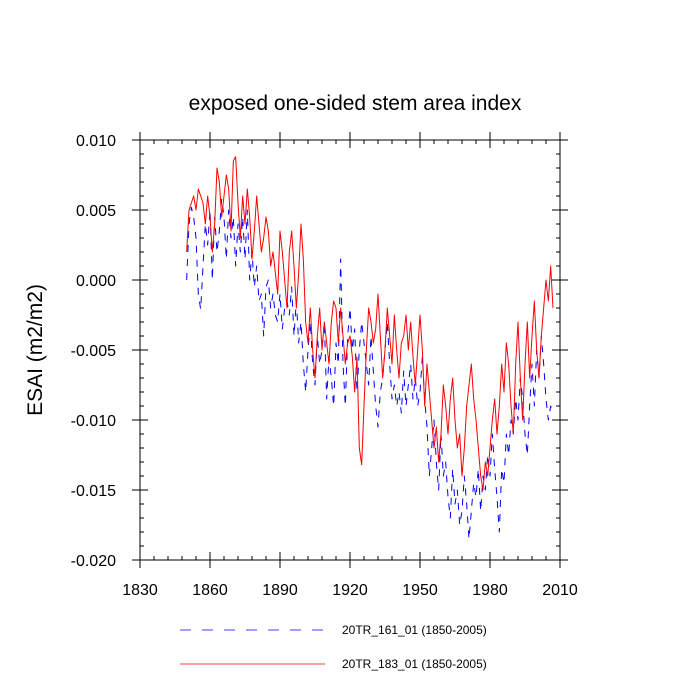  What do you see at coordinates (560, 590) in the screenshot?
I see `x-tick-label: 2010` at bounding box center [560, 590].